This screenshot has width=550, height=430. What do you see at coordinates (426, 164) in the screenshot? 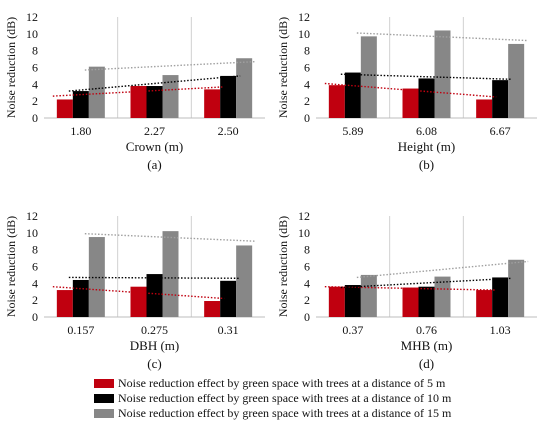
I see `panel-label: (b)` at bounding box center [426, 164].